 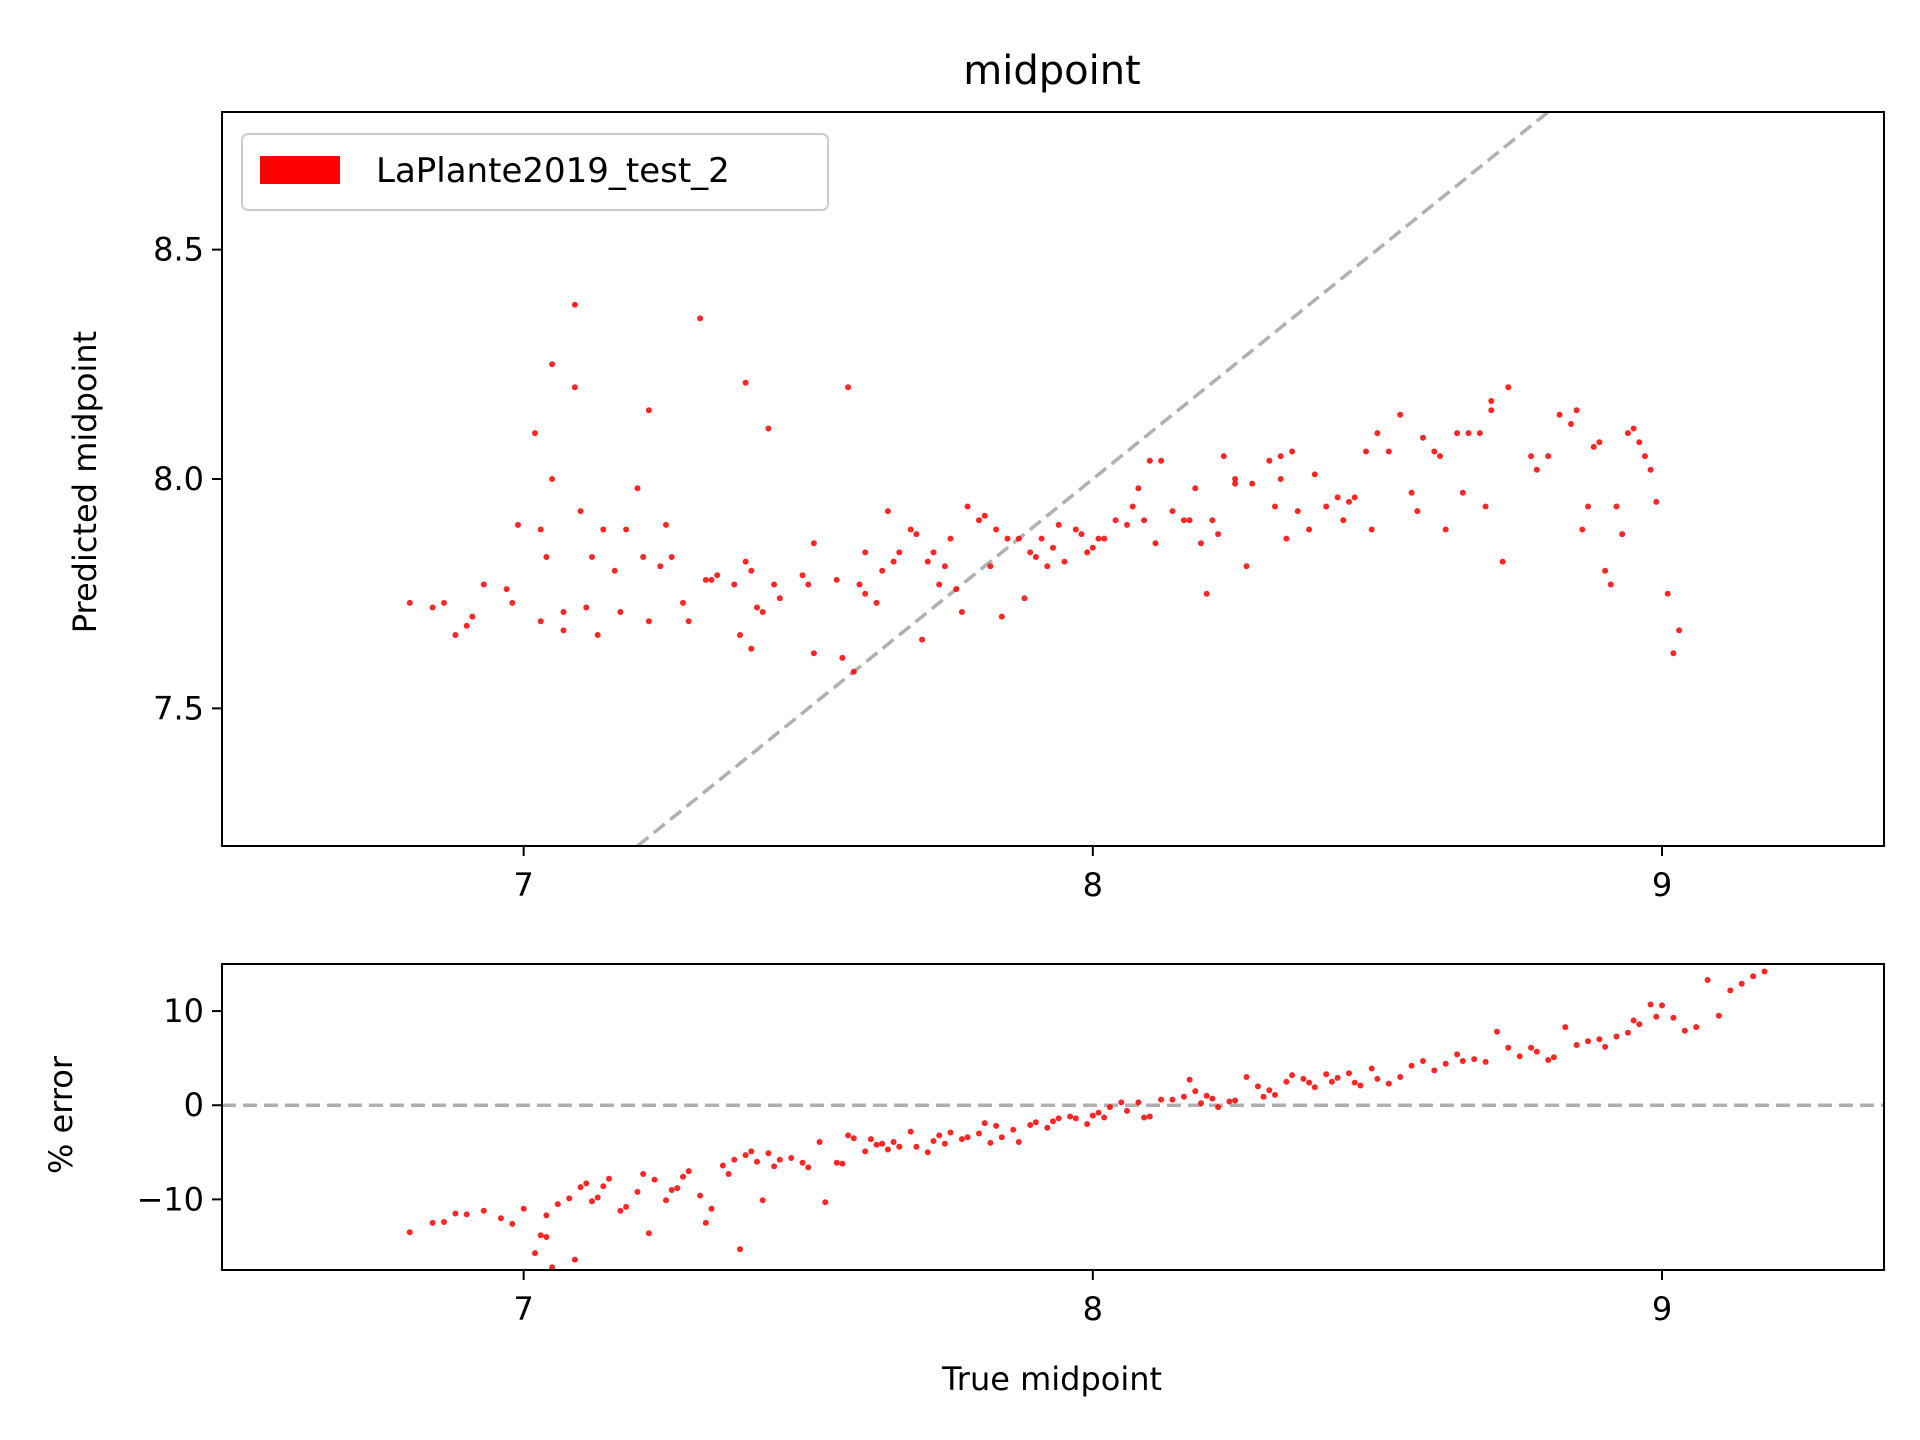 I want to click on bottom-y-axis-label: % error, so click(x=61, y=1114).